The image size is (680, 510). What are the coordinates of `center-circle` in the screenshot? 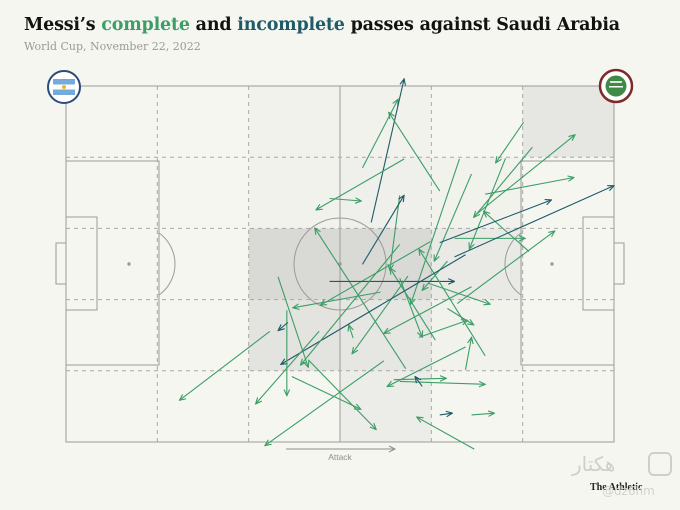 It's located at (340, 264).